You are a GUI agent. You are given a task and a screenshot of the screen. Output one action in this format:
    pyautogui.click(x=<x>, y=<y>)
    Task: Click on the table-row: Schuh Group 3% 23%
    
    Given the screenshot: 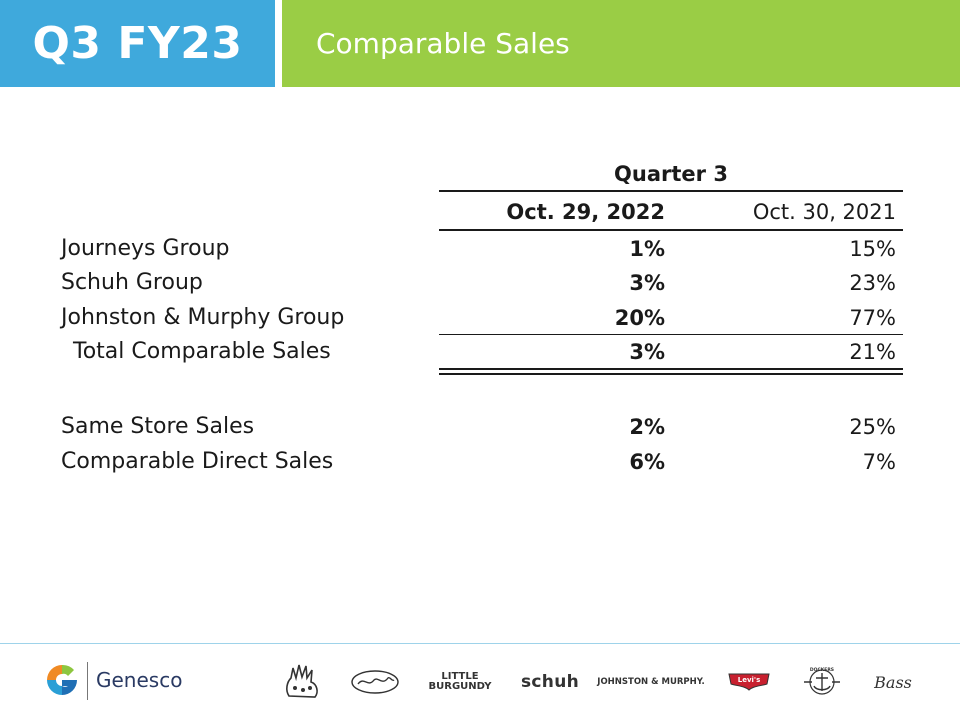 What is the action you would take?
    pyautogui.click(x=480, y=283)
    